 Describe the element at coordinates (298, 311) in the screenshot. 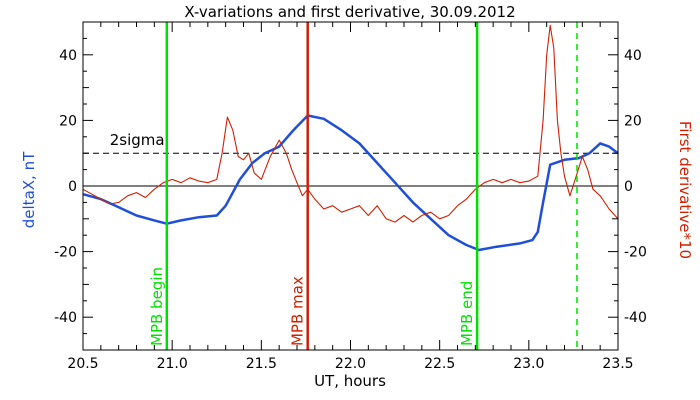

I see `marker-label-2: MPB max` at that location.